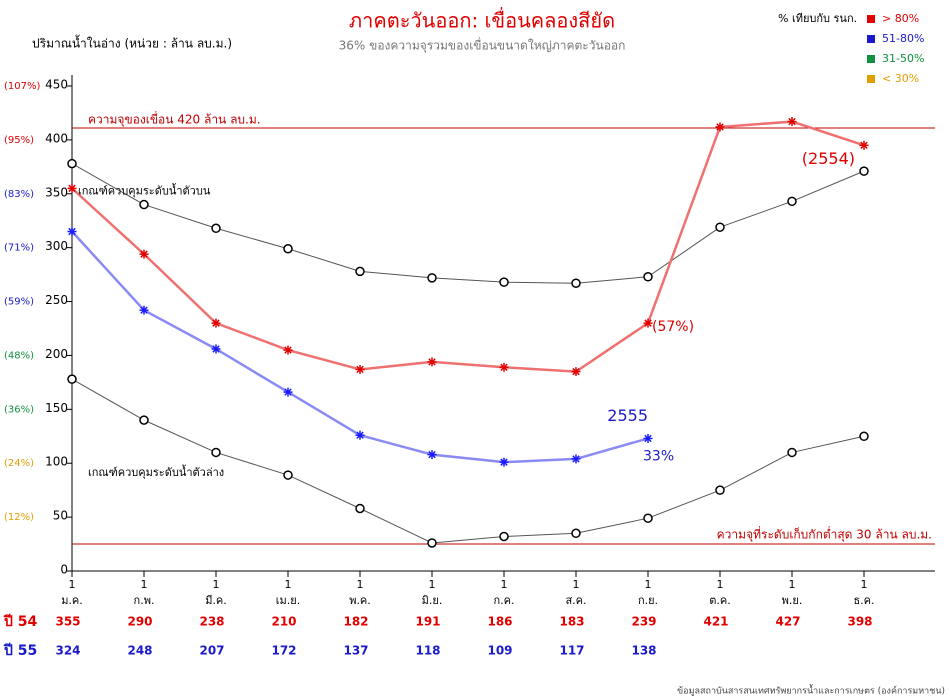 This screenshot has height=700, width=950. I want to click on x-tick-label: พ.ค., so click(360, 600).